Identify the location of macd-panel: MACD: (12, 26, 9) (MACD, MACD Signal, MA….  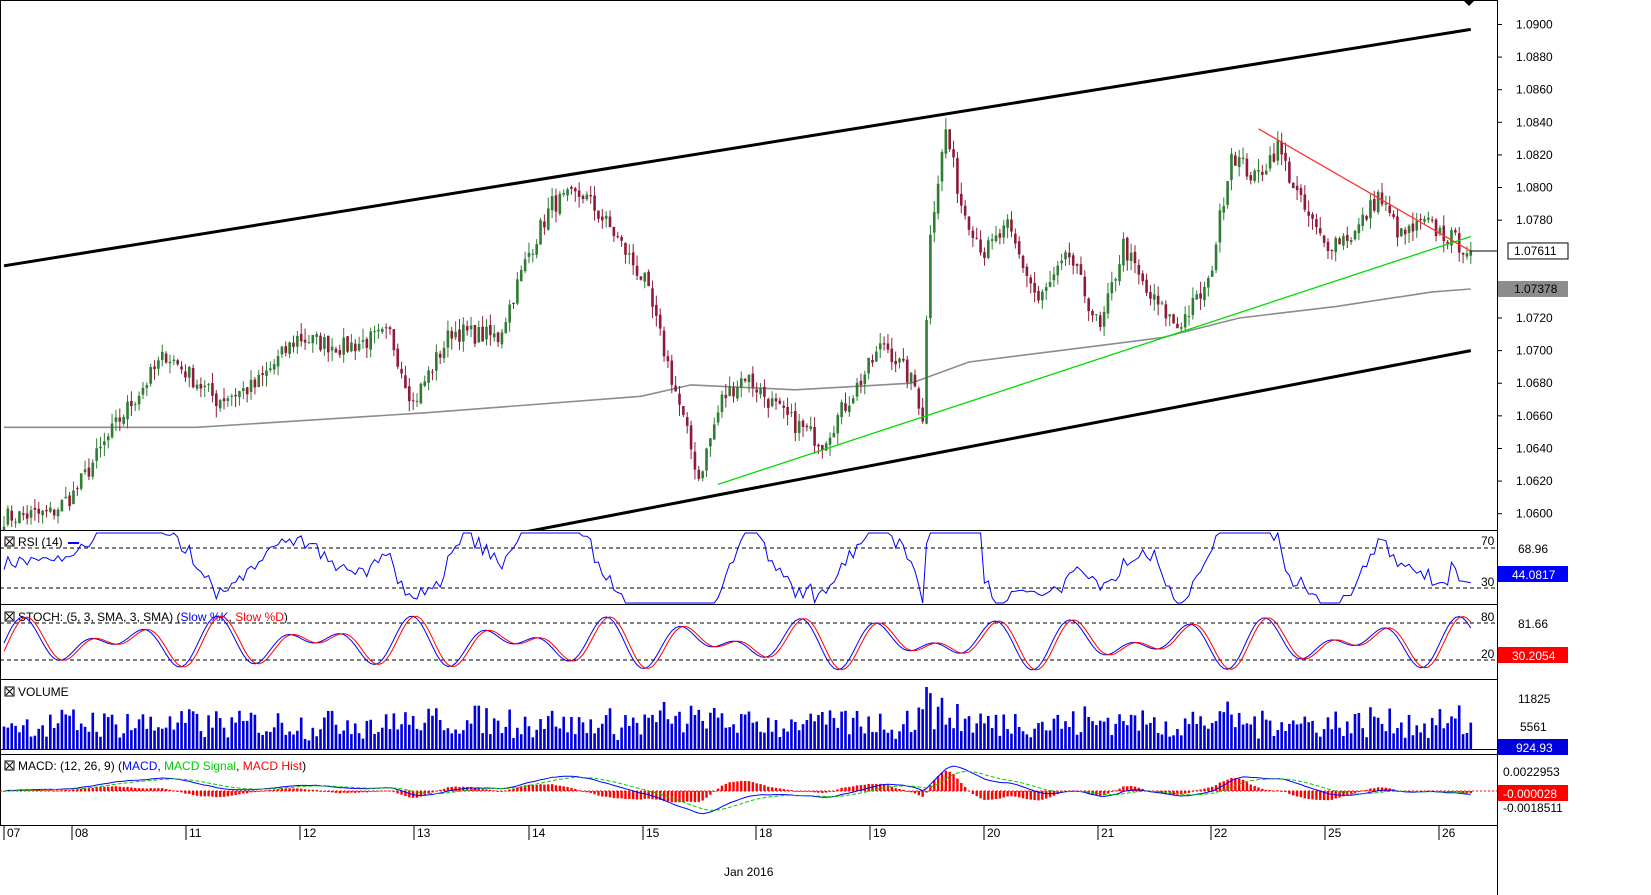
(784, 787).